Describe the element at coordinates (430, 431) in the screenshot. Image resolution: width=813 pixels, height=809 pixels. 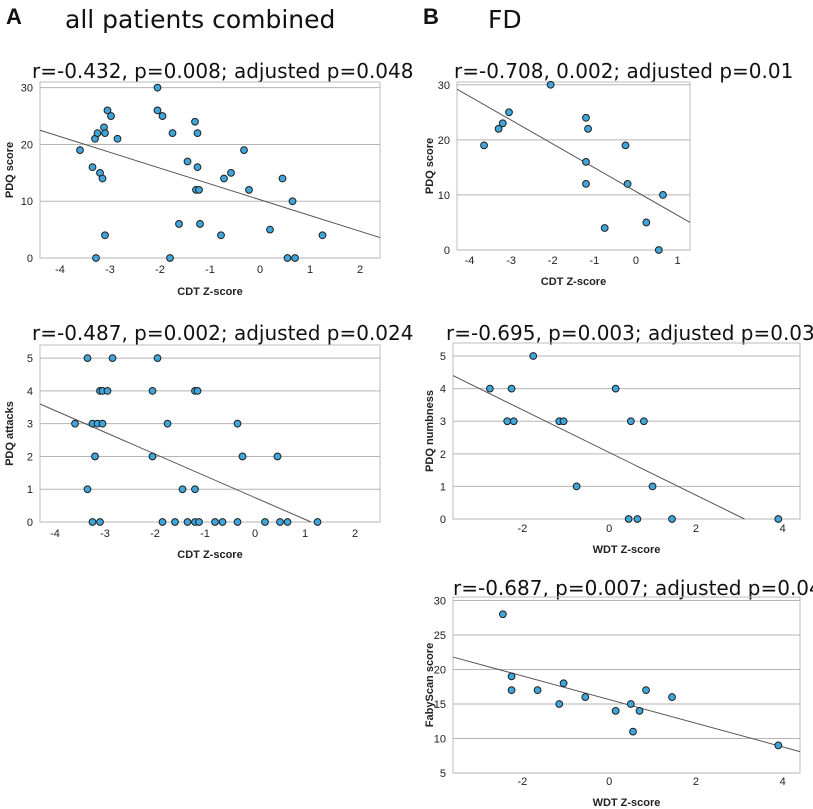
I see `y-axis-title: PDQ numbness` at that location.